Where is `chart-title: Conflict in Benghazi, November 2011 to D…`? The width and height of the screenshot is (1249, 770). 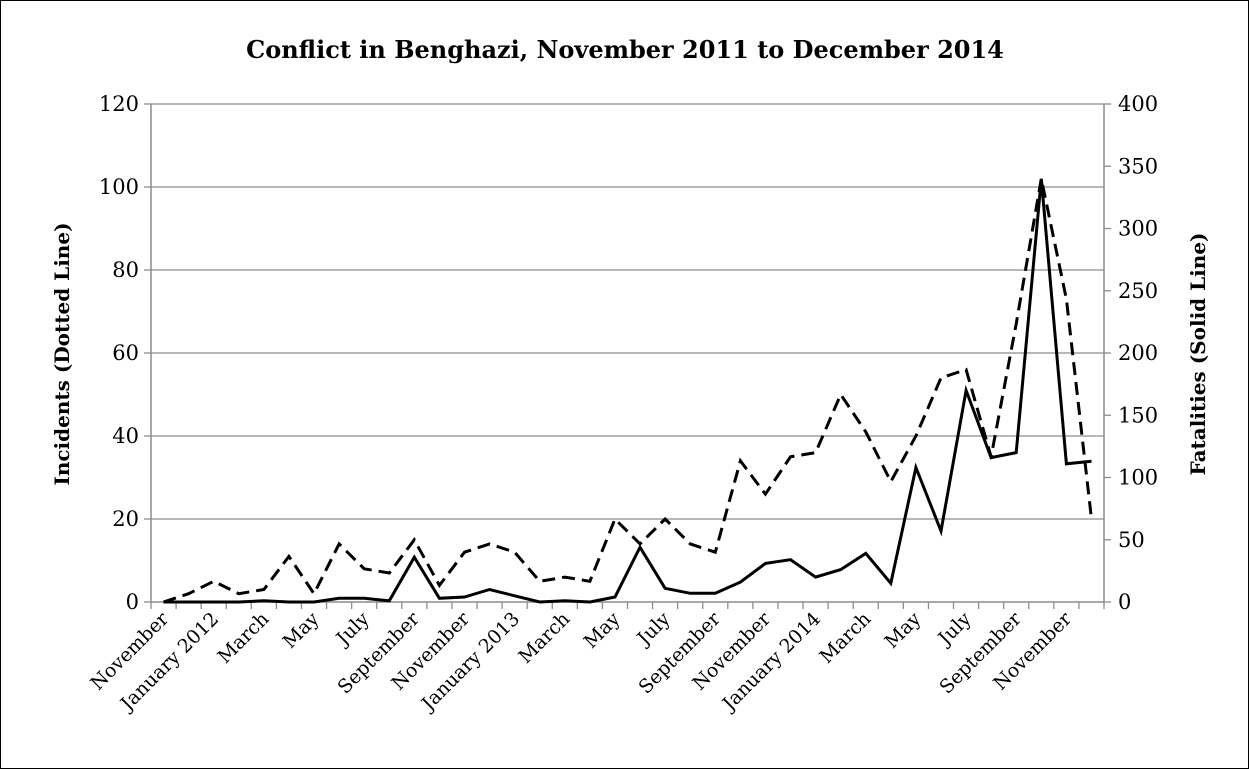
chart-title: Conflict in Benghazi, November 2011 to D… is located at coordinates (625, 49).